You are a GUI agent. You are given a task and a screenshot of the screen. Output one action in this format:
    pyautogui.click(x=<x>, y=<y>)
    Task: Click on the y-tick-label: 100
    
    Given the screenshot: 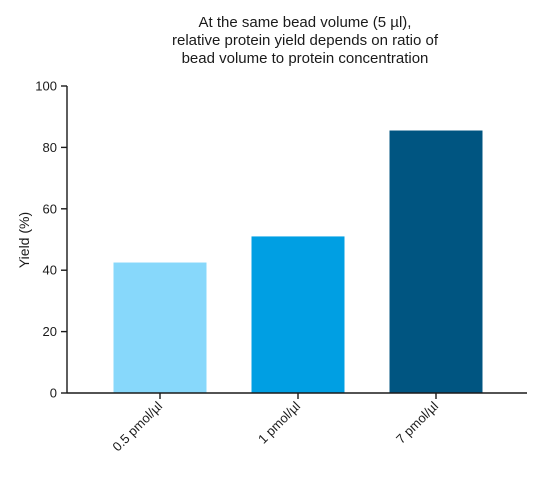 What is the action you would take?
    pyautogui.click(x=46, y=86)
    